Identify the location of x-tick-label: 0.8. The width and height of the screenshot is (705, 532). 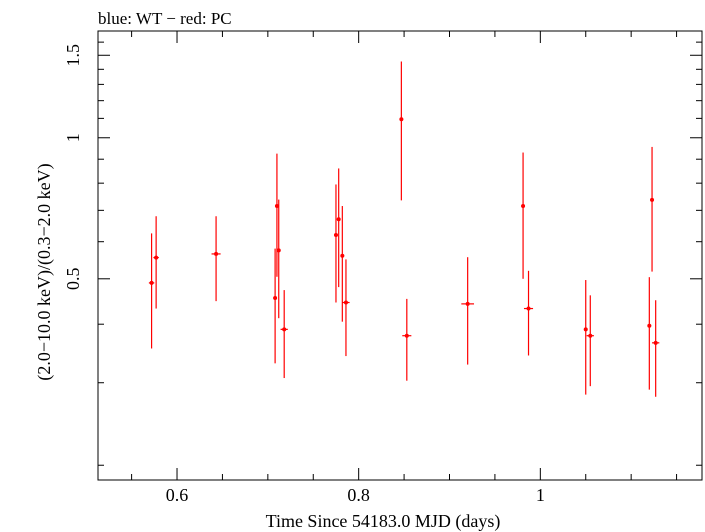
(358, 495).